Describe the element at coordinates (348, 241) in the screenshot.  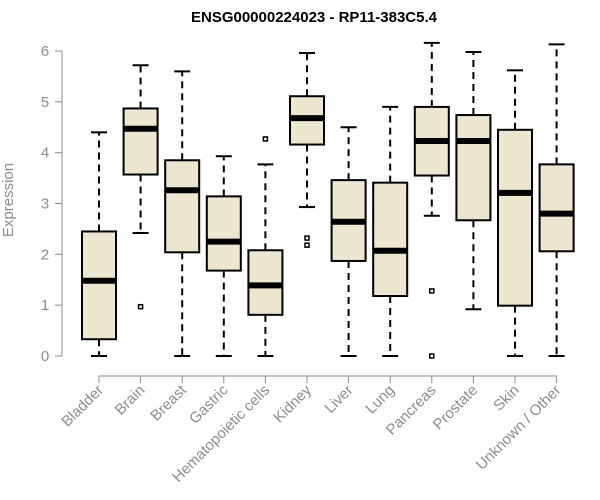
I see `box-liver` at that location.